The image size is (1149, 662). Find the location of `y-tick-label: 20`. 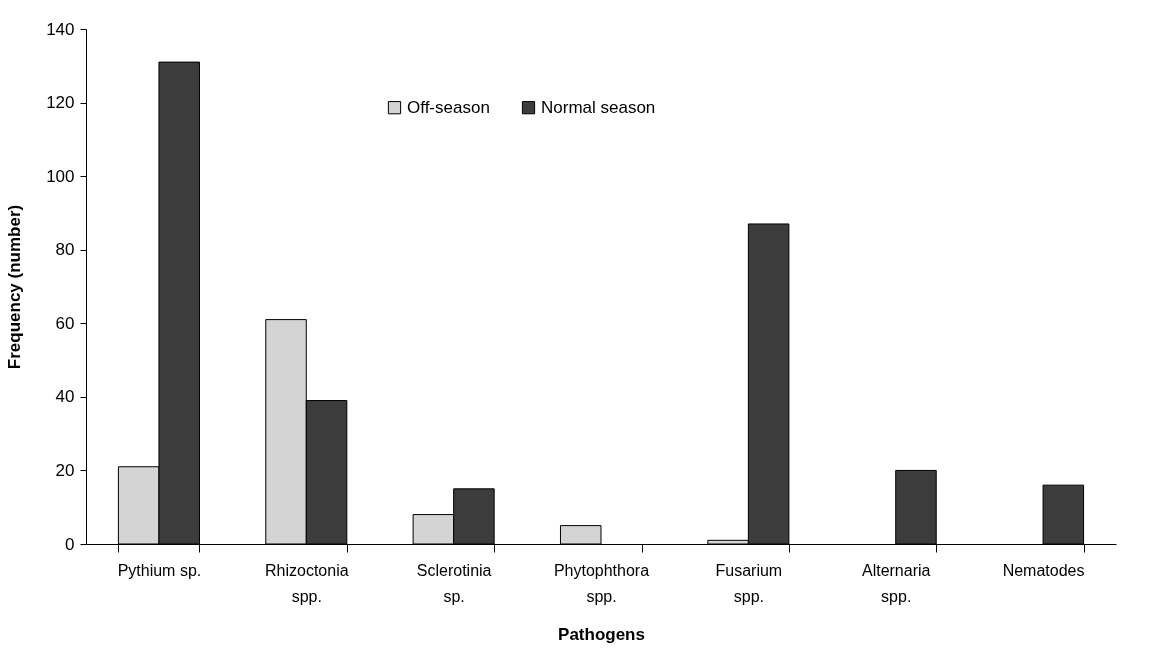

y-tick-label: 20 is located at coordinates (65, 470).